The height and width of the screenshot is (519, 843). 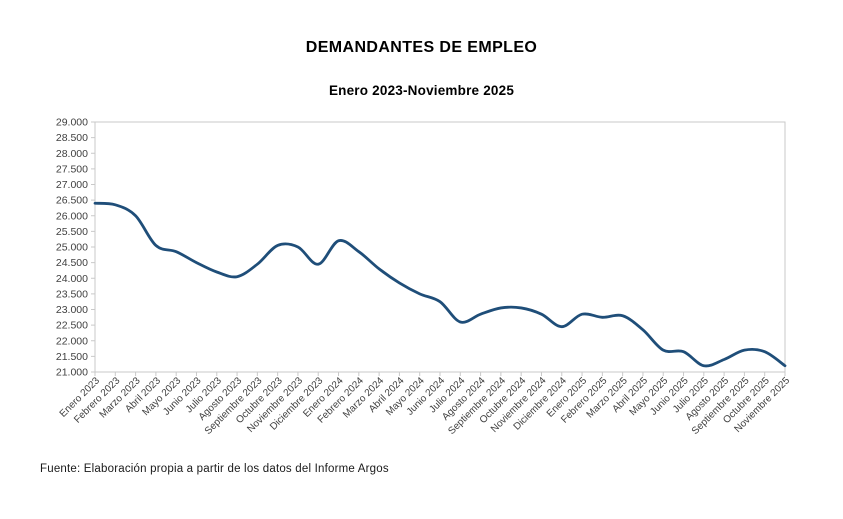 I want to click on y-axis-tick-label: 22.500, so click(x=72, y=326).